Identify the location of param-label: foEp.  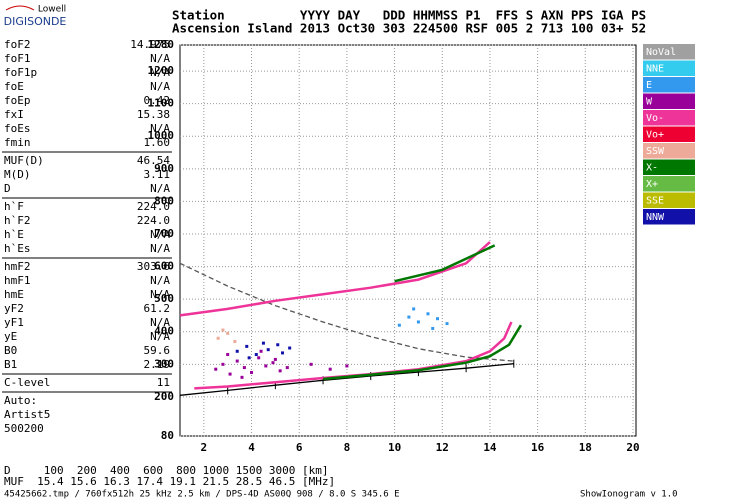
(17, 100).